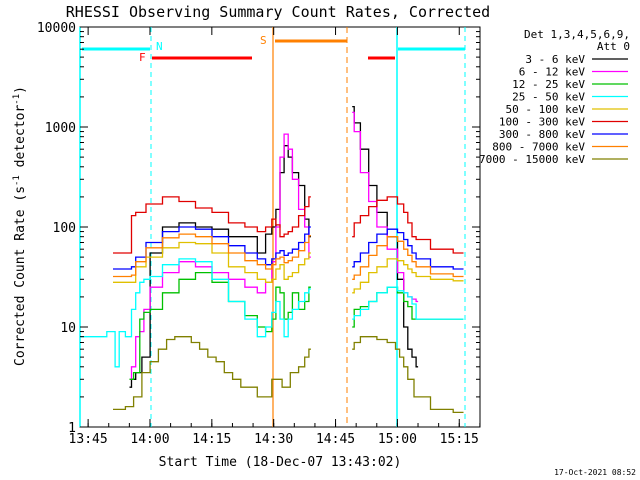  Describe the element at coordinates (20, 90) in the screenshot. I see `y-axis-label-end: )` at that location.